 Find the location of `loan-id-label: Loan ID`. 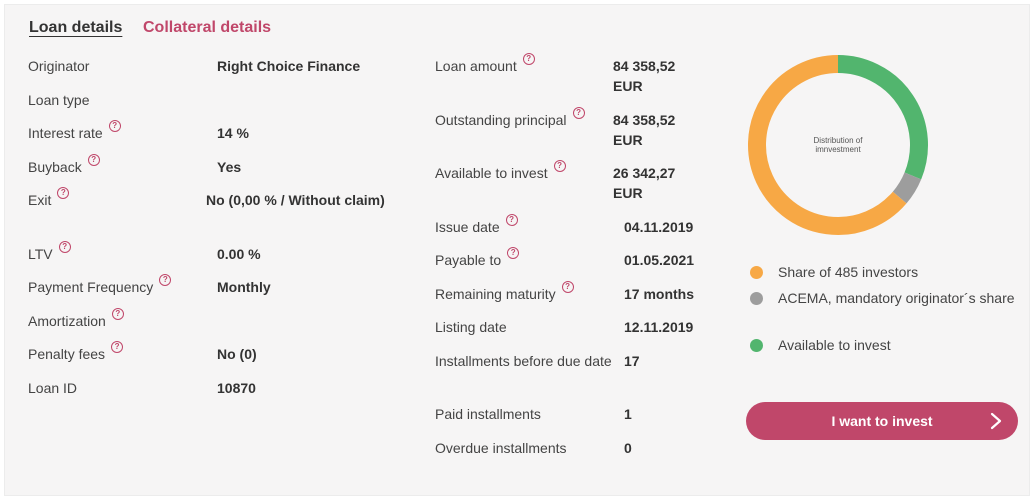

loan-id-label: Loan ID is located at coordinates (53, 388).